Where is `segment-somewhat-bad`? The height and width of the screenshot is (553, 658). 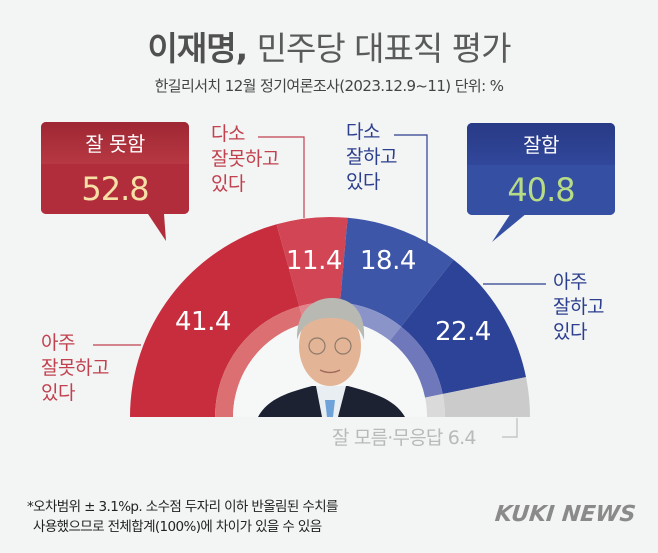 segment-somewhat-bad is located at coordinates (312, 262).